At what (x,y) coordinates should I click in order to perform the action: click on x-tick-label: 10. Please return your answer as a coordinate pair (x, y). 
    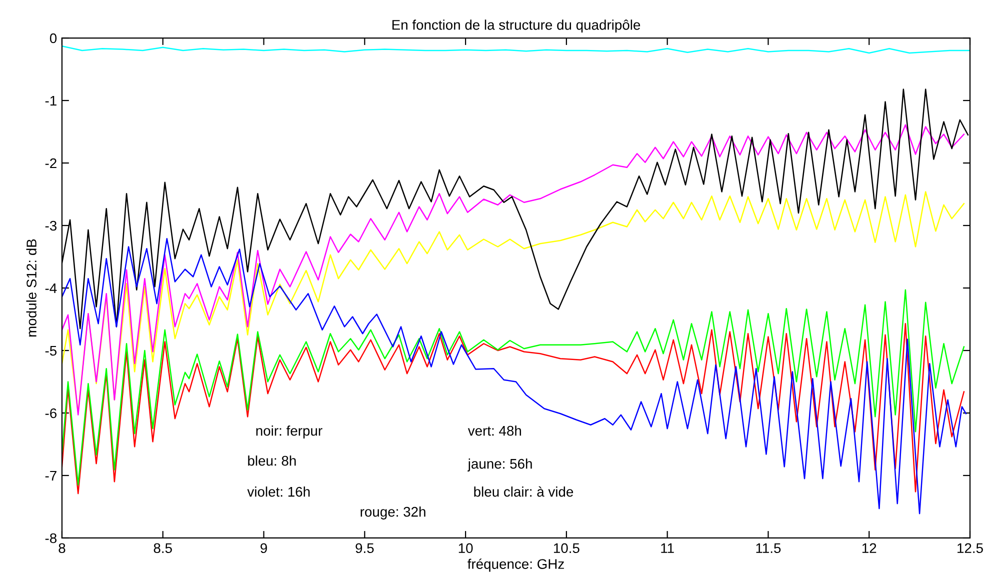
    Looking at the image, I should click on (465, 548).